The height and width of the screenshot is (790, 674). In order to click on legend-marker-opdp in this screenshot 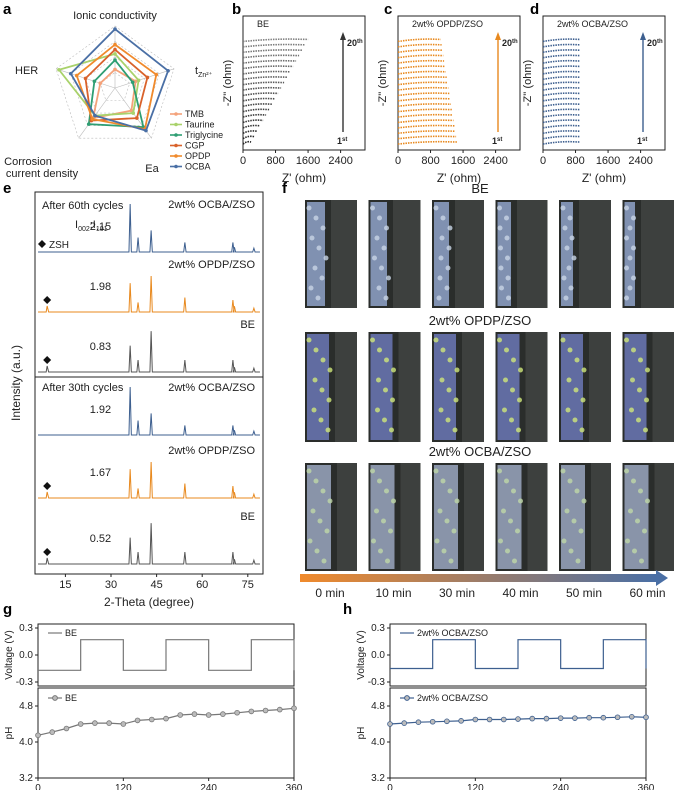, I will do `click(176, 156)`.